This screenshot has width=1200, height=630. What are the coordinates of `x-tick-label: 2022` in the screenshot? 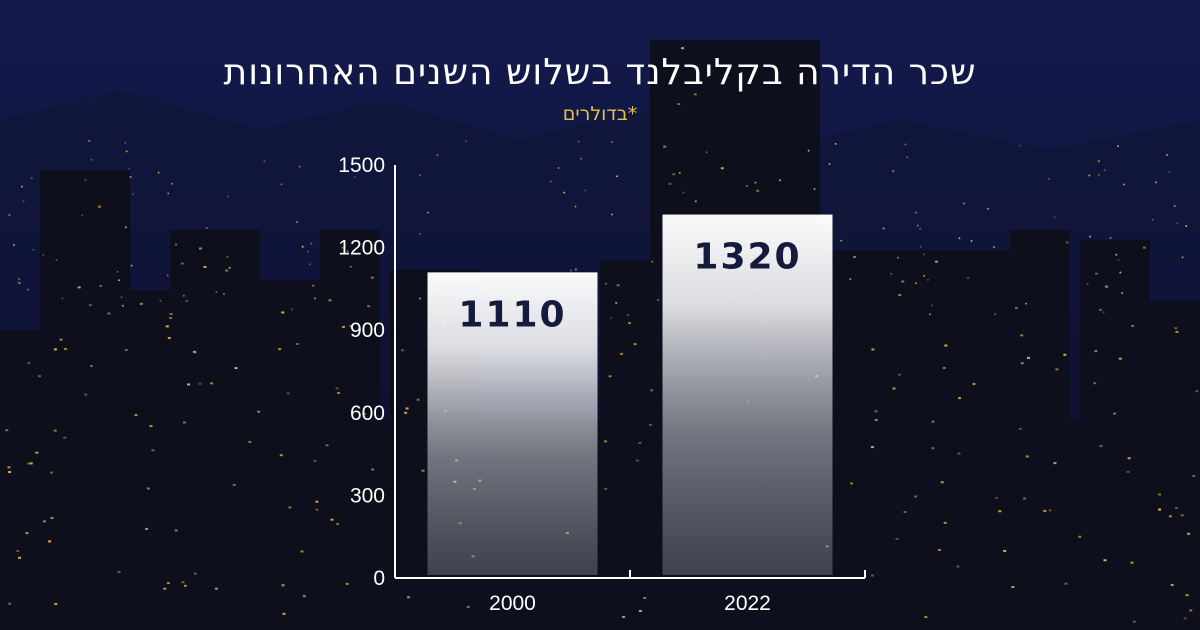 It's located at (747, 603).